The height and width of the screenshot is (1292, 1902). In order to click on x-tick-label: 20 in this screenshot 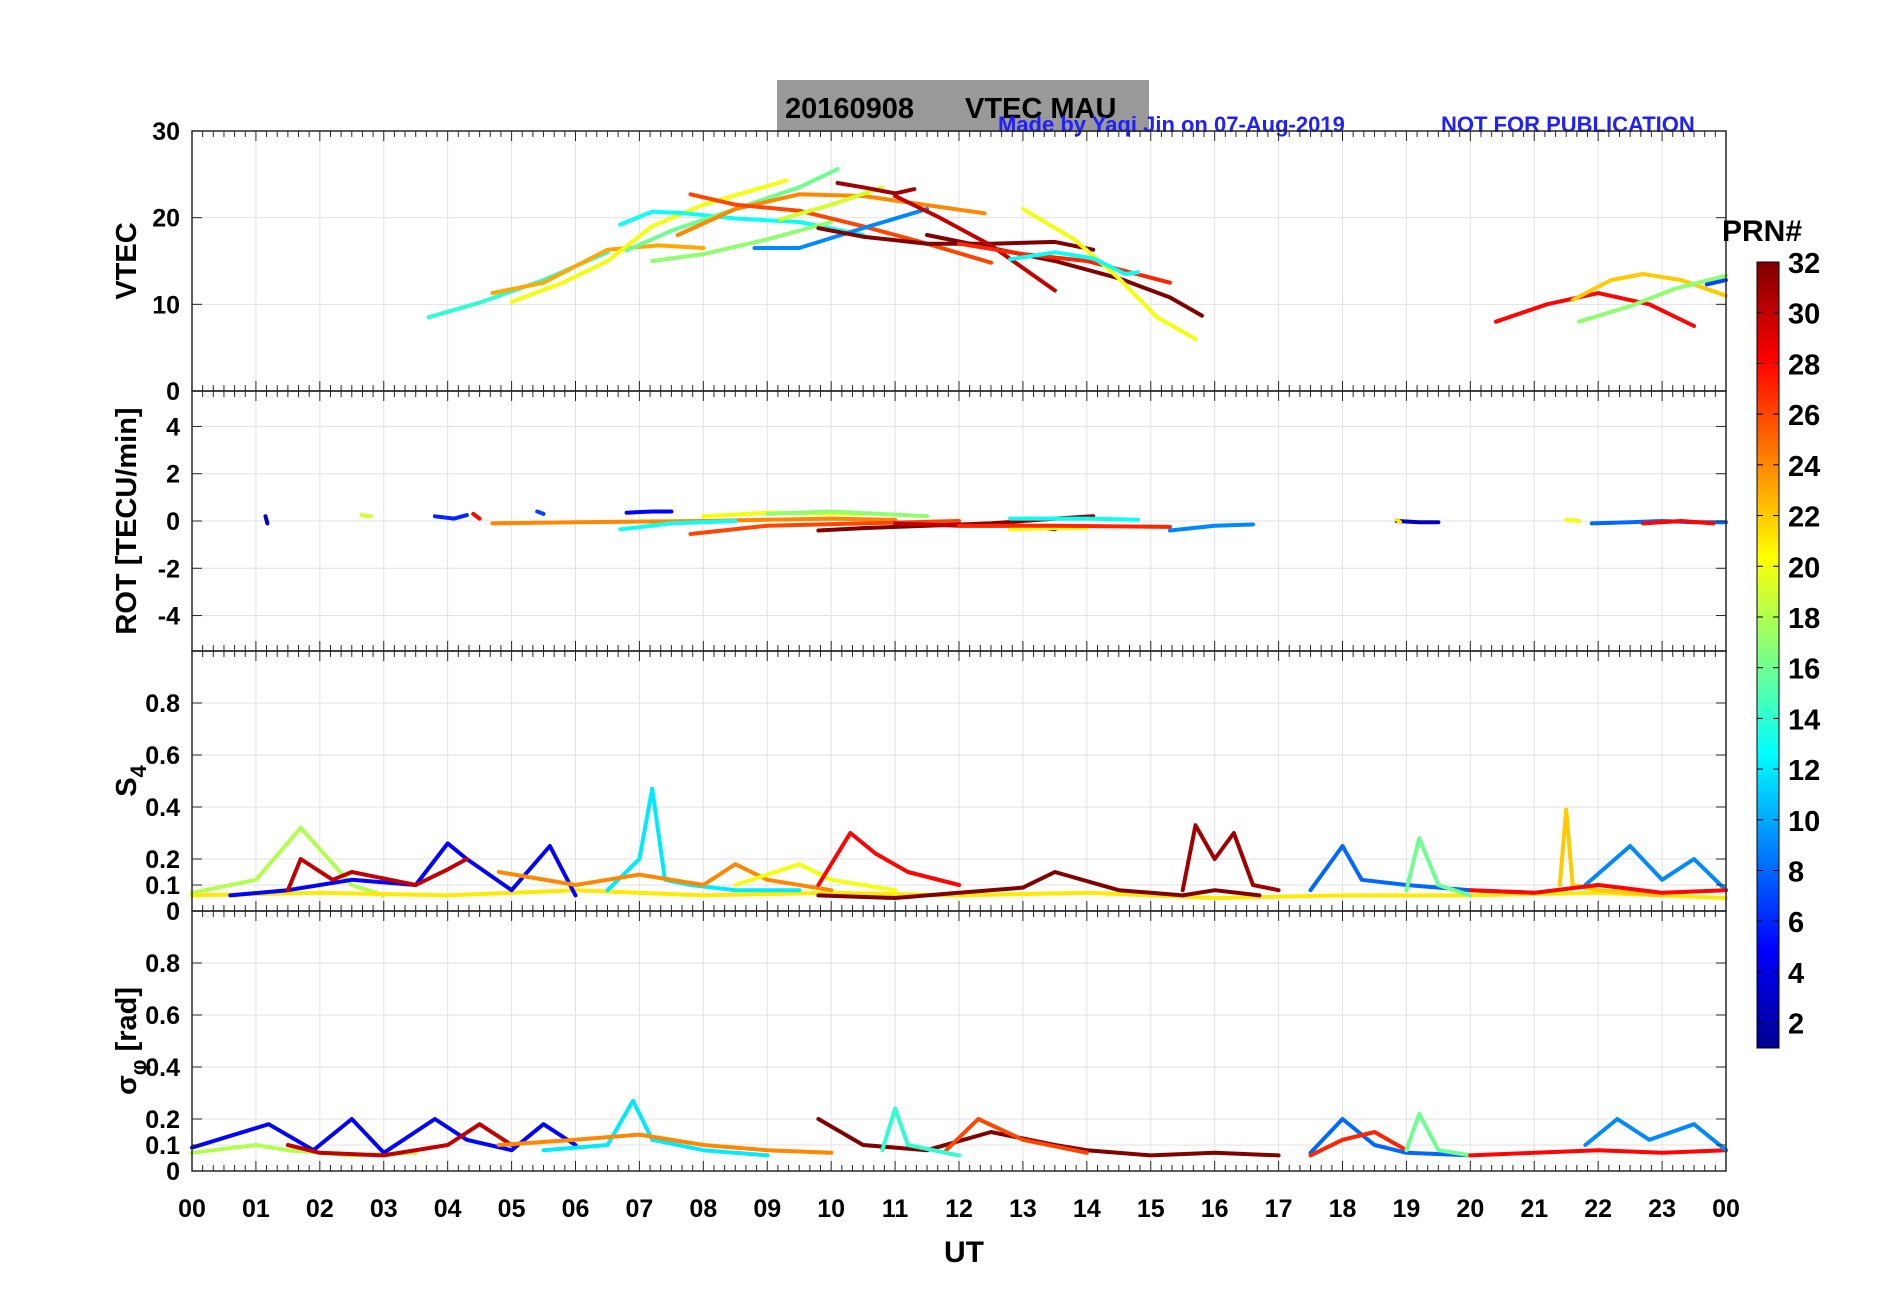, I will do `click(1470, 1209)`.